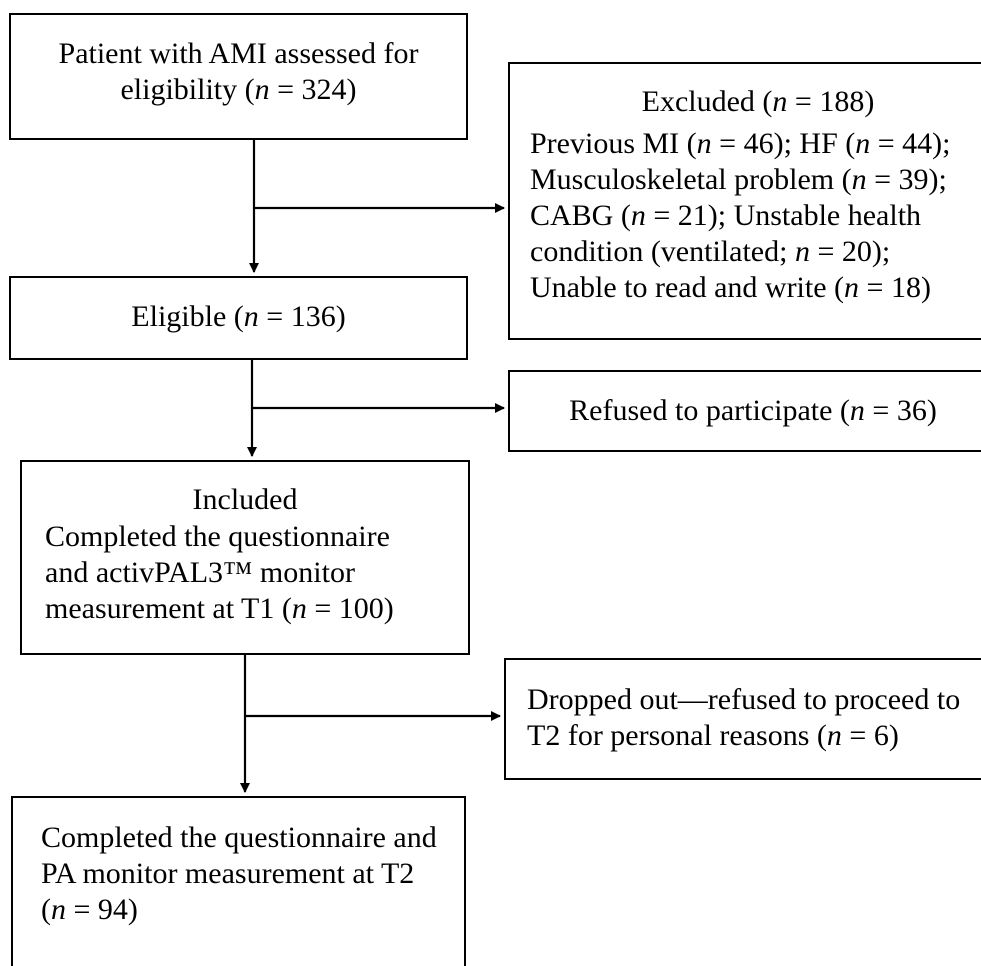  Describe the element at coordinates (753, 410) in the screenshot. I see `refused-text: Refused to participate (n = 36)` at that location.